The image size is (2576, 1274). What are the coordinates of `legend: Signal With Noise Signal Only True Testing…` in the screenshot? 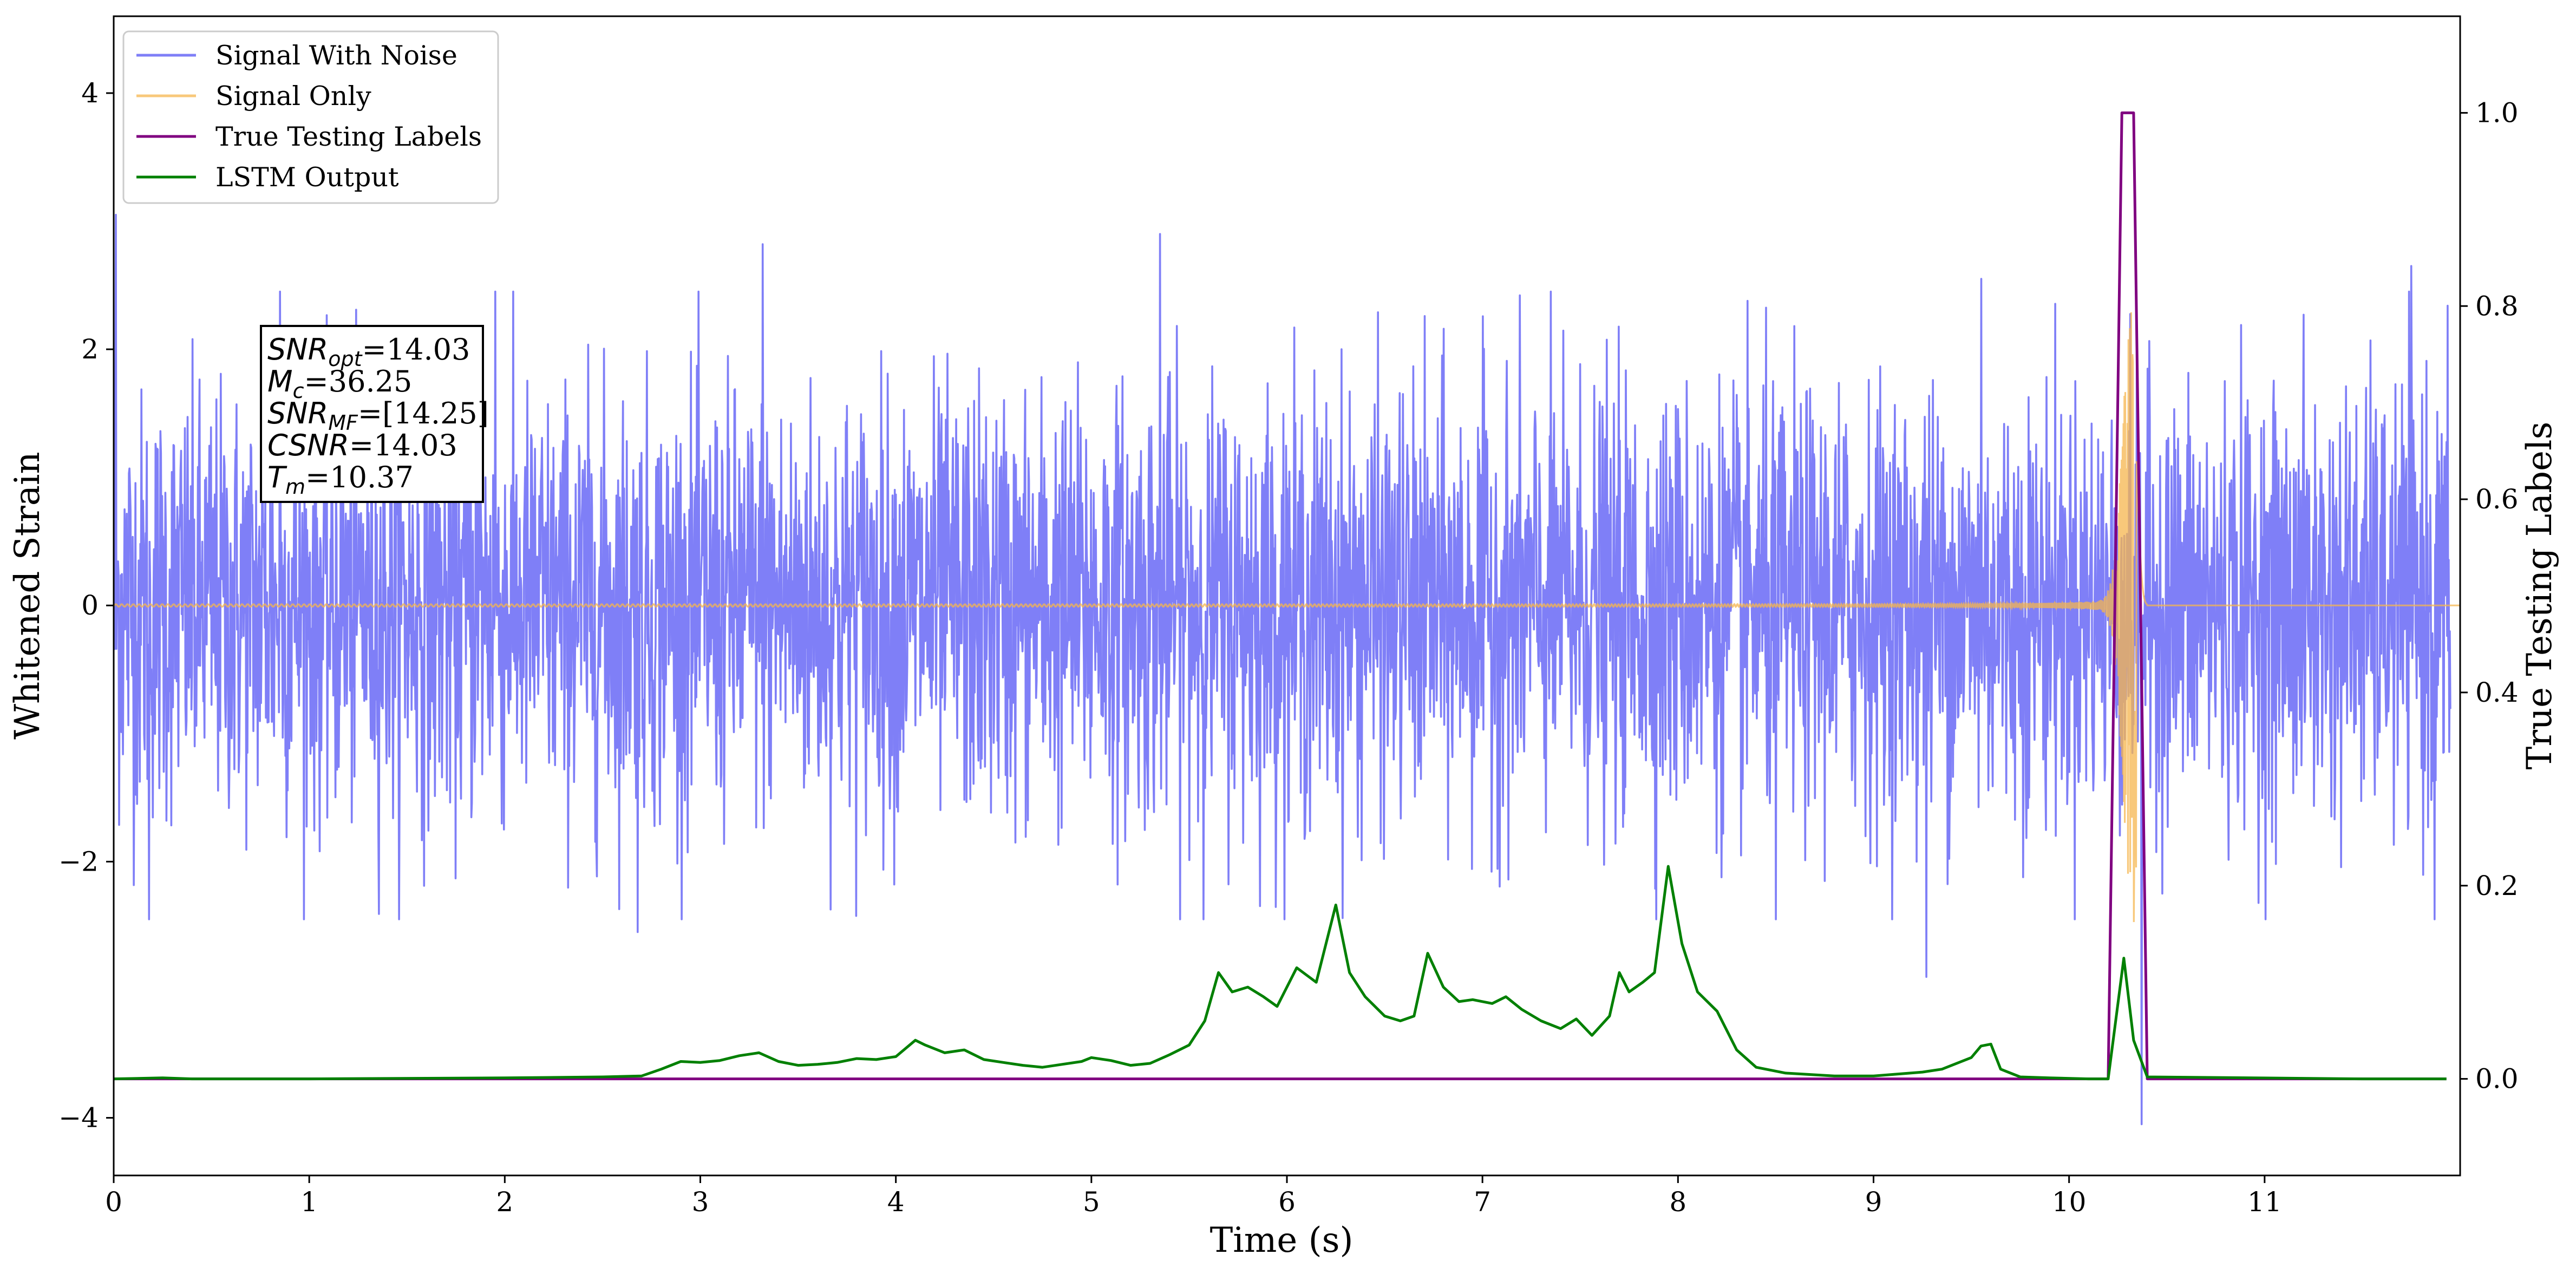 It's located at (310, 117).